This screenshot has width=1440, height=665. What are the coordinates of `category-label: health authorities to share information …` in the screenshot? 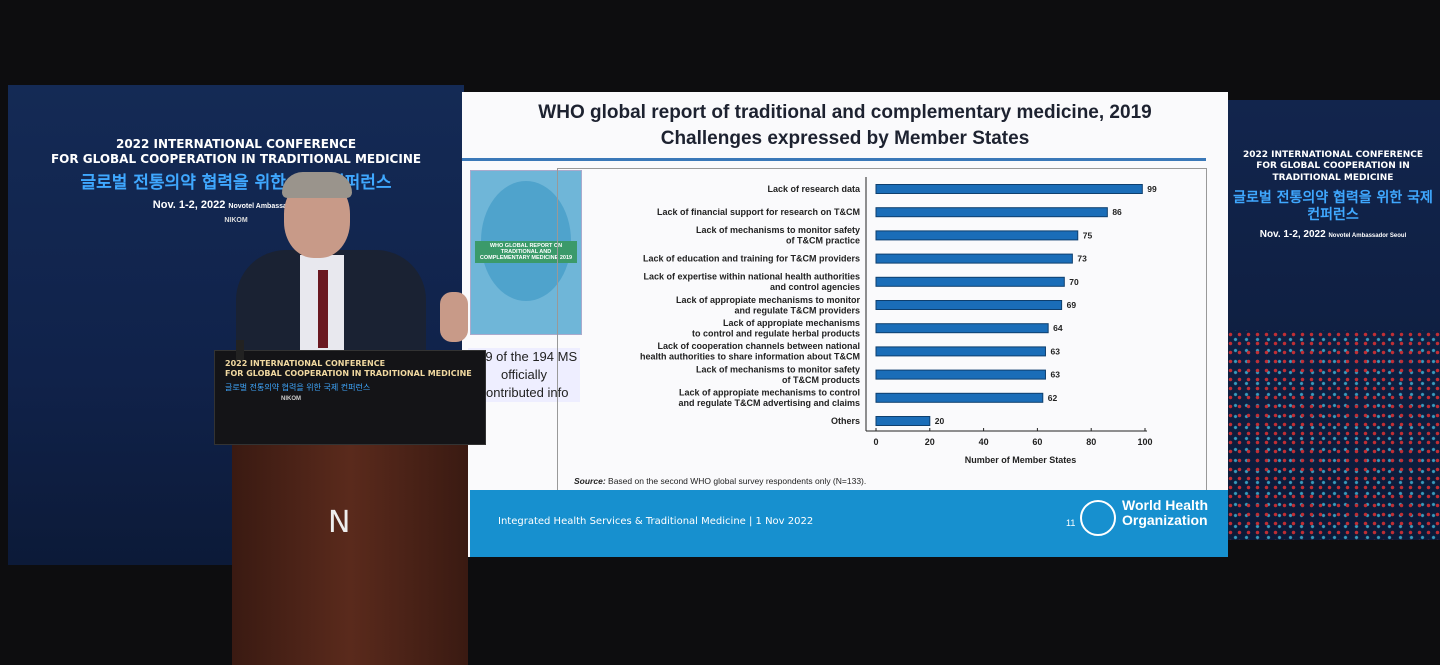 It's located at (750, 357).